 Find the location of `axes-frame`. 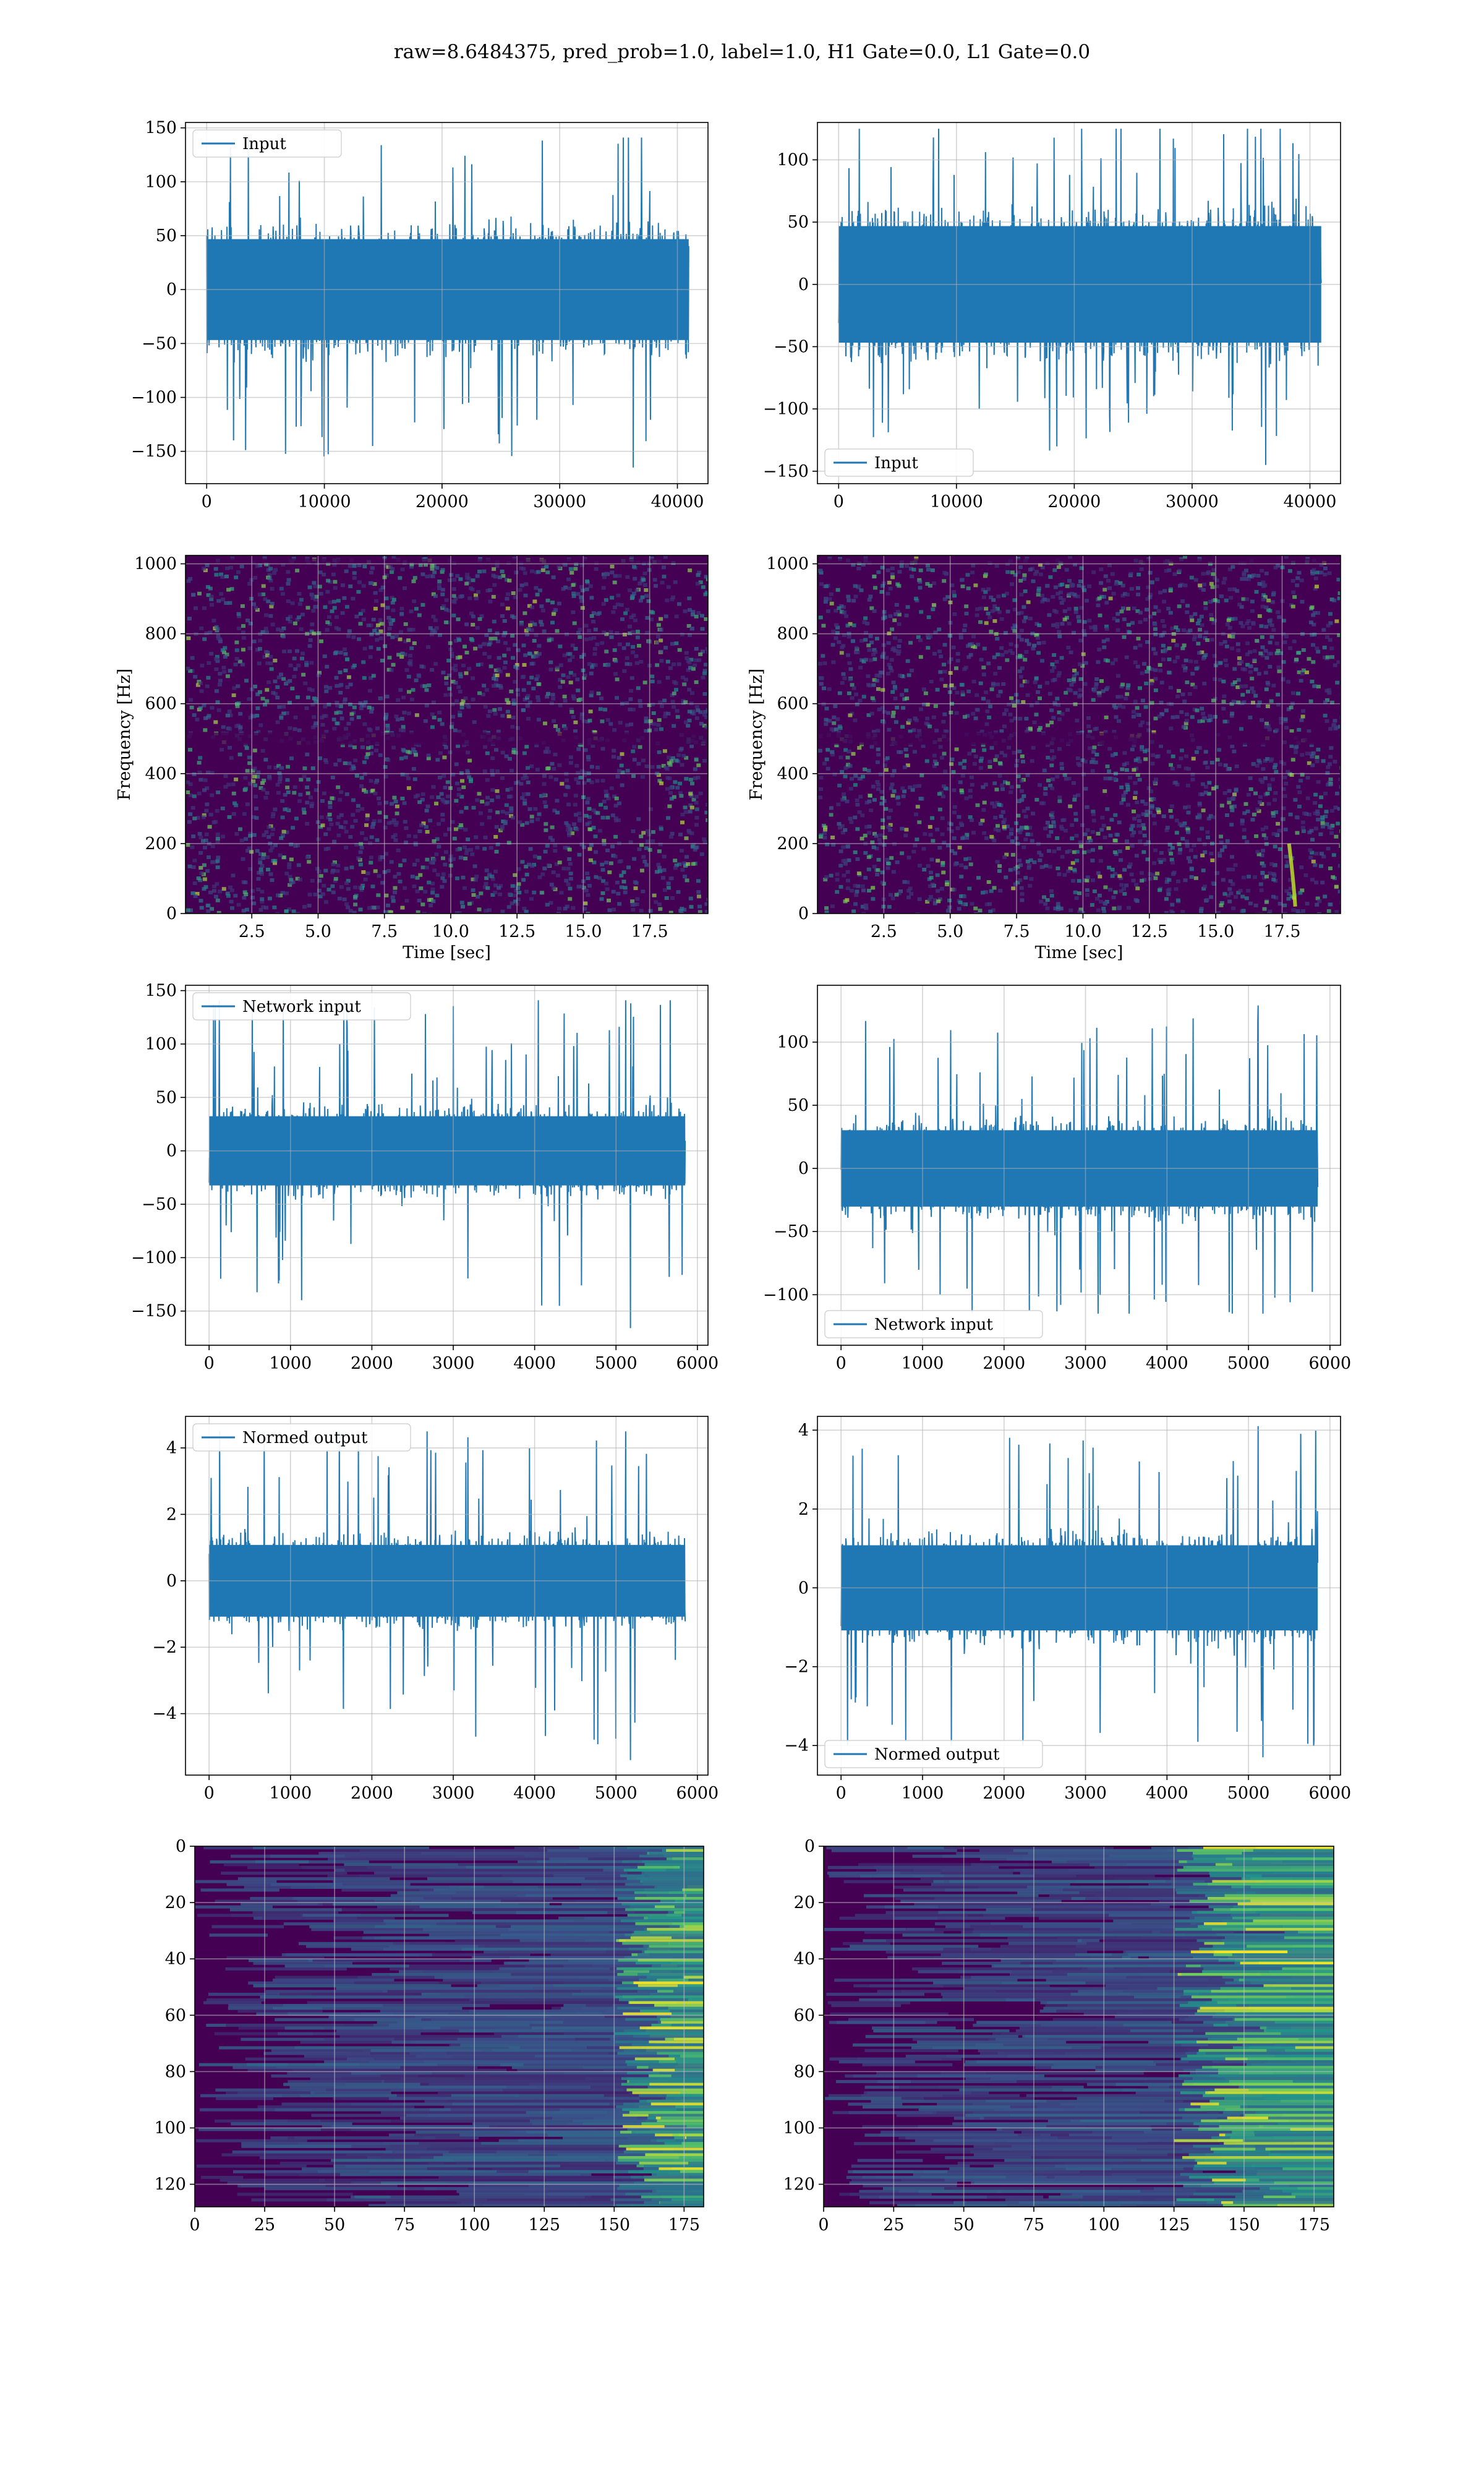

axes-frame is located at coordinates (447, 303).